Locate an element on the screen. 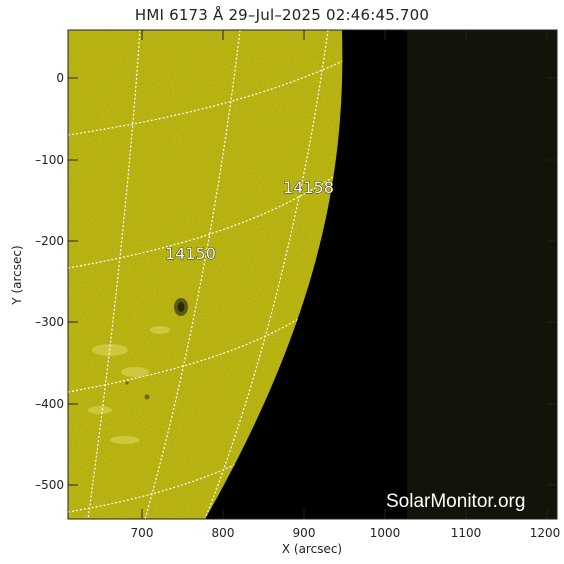  x-axis-label: X (arcsec) is located at coordinates (312, 549).